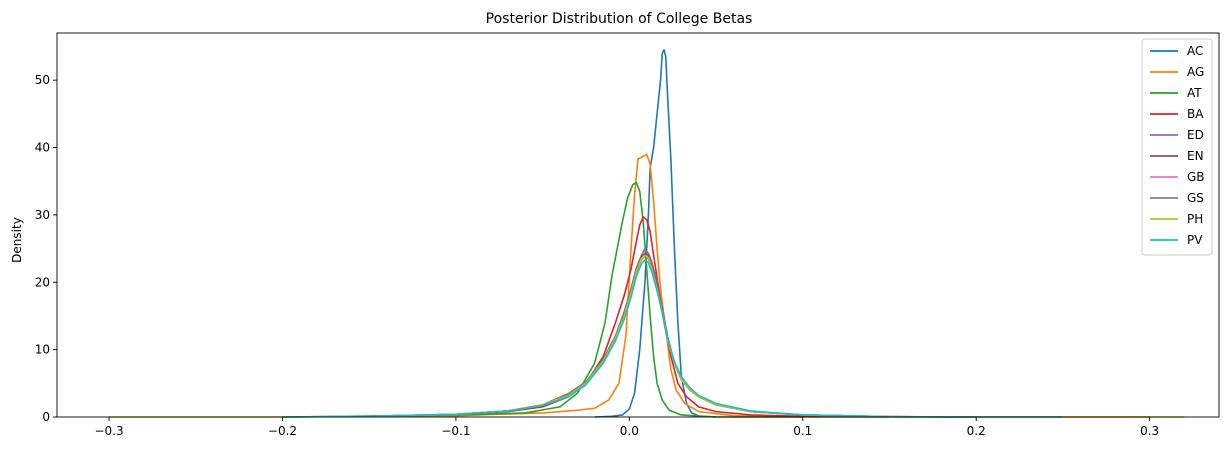 The image size is (1229, 451). What do you see at coordinates (1195, 51) in the screenshot?
I see `legend-label-ac: AC` at bounding box center [1195, 51].